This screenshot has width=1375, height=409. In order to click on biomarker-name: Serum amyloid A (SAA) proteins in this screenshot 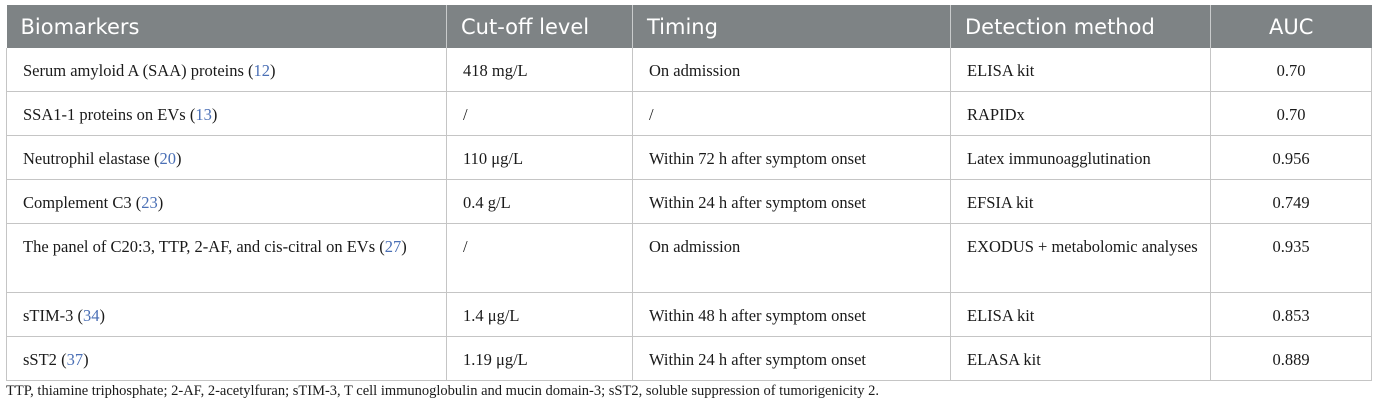, I will do `click(133, 70)`.